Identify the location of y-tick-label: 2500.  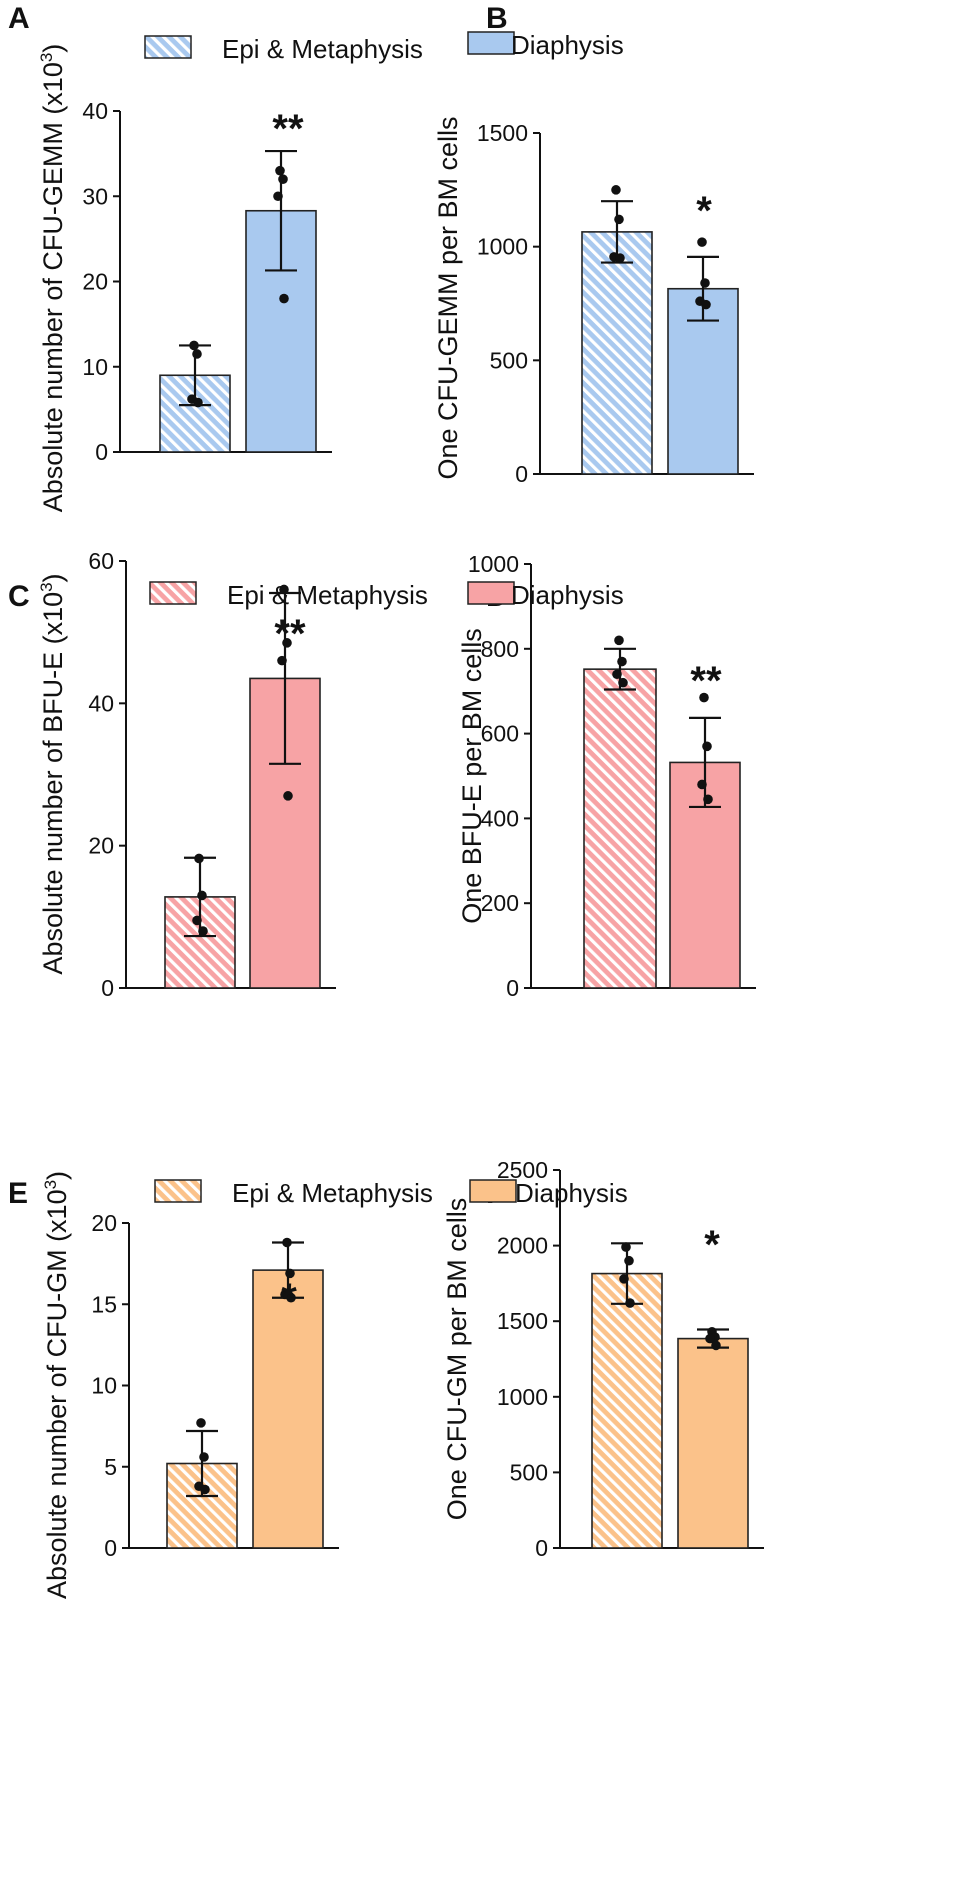
(522, 1170).